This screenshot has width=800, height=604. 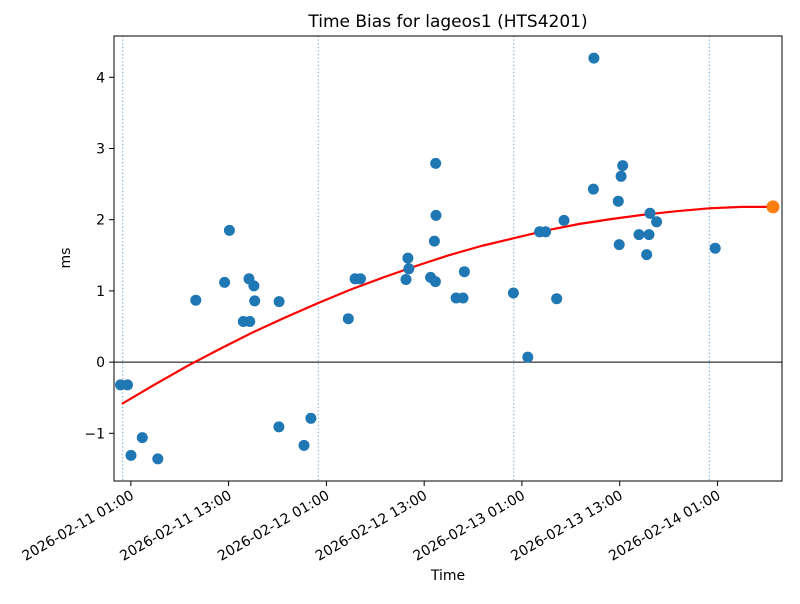 What do you see at coordinates (66, 258) in the screenshot?
I see `y-axis-label: ms` at bounding box center [66, 258].